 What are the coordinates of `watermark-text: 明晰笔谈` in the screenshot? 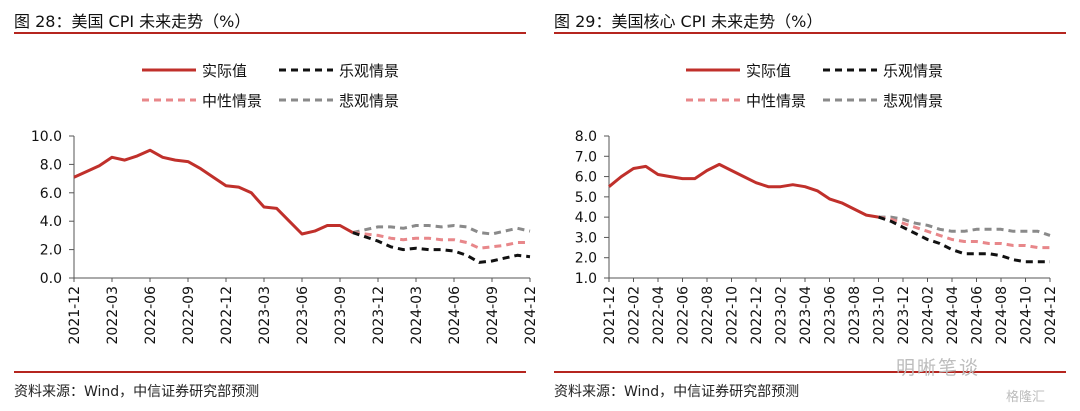 It's located at (938, 368).